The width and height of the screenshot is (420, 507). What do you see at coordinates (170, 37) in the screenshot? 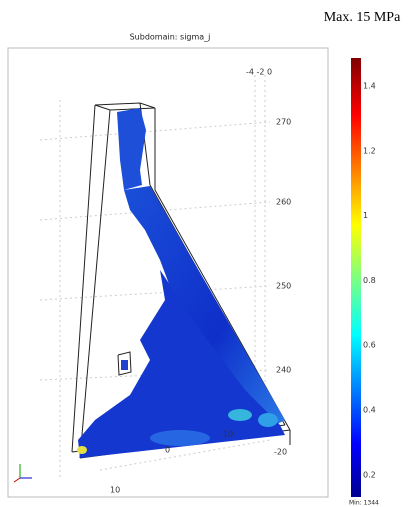
I see `plot-title: Subdomain: sigma_j` at bounding box center [170, 37].